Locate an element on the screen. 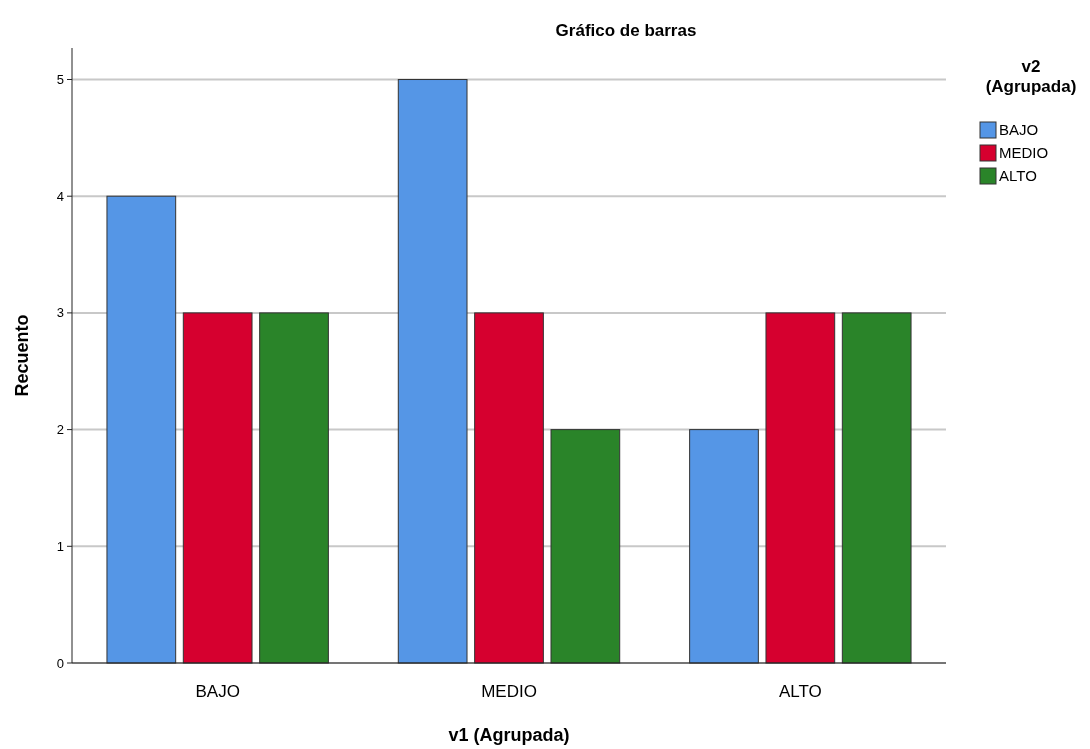  y-tick-label: 5 is located at coordinates (60, 80).